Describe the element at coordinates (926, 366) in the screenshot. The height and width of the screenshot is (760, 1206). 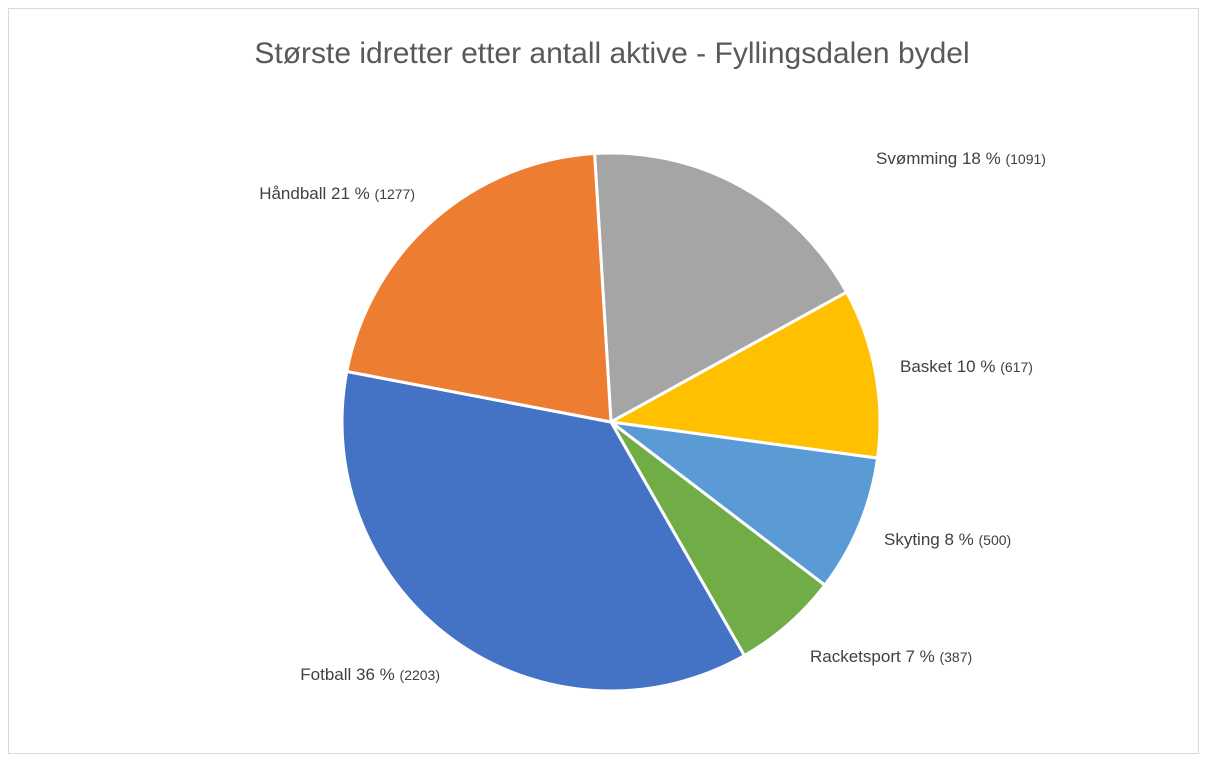
I see `category-label: Basket` at that location.